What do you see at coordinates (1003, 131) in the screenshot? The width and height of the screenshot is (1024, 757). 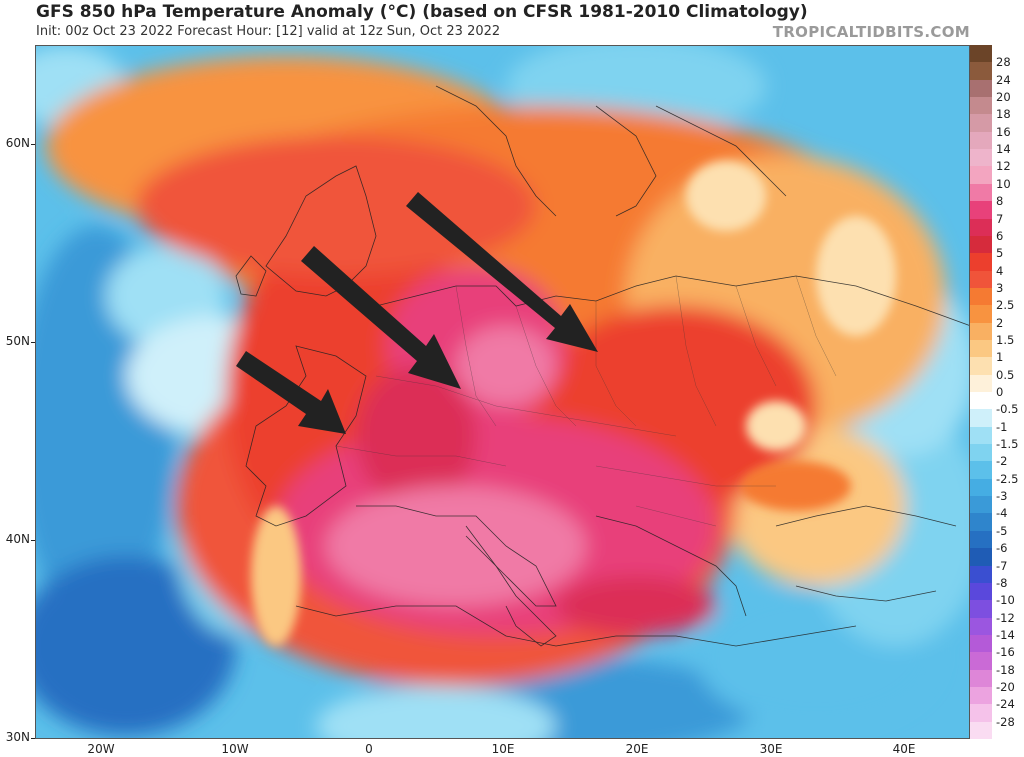 I see `colorbar-label: 16` at bounding box center [1003, 131].